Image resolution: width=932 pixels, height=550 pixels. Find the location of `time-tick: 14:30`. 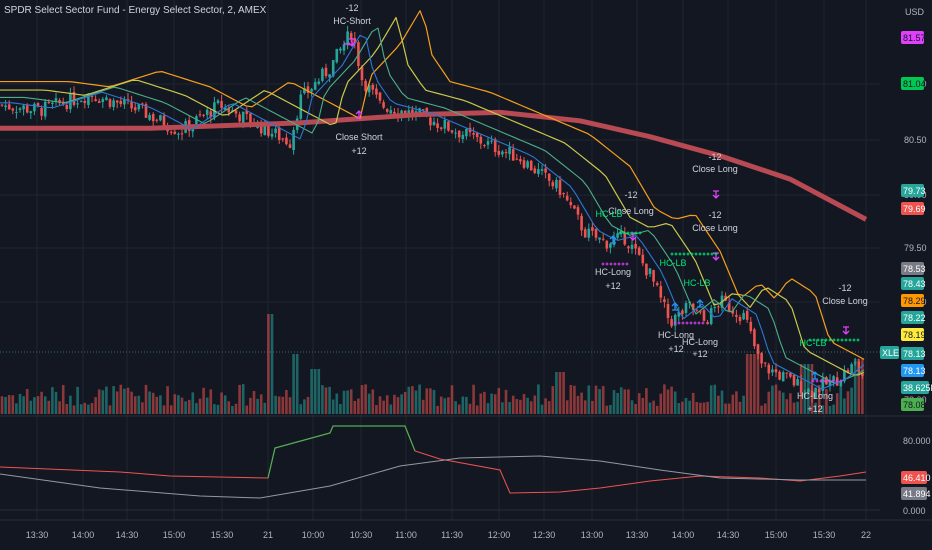

time-tick: 14:30 is located at coordinates (728, 535).